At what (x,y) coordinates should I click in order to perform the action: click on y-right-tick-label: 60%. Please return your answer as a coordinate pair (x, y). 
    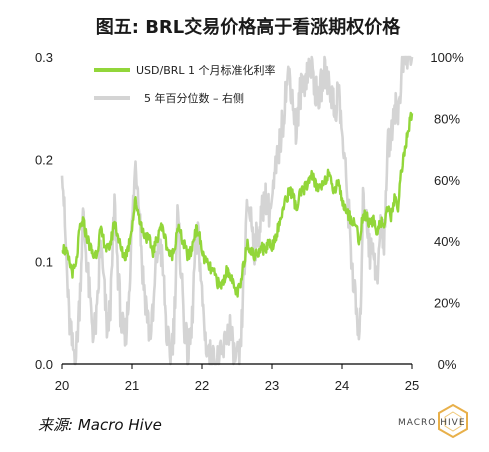
    Looking at the image, I should click on (447, 180).